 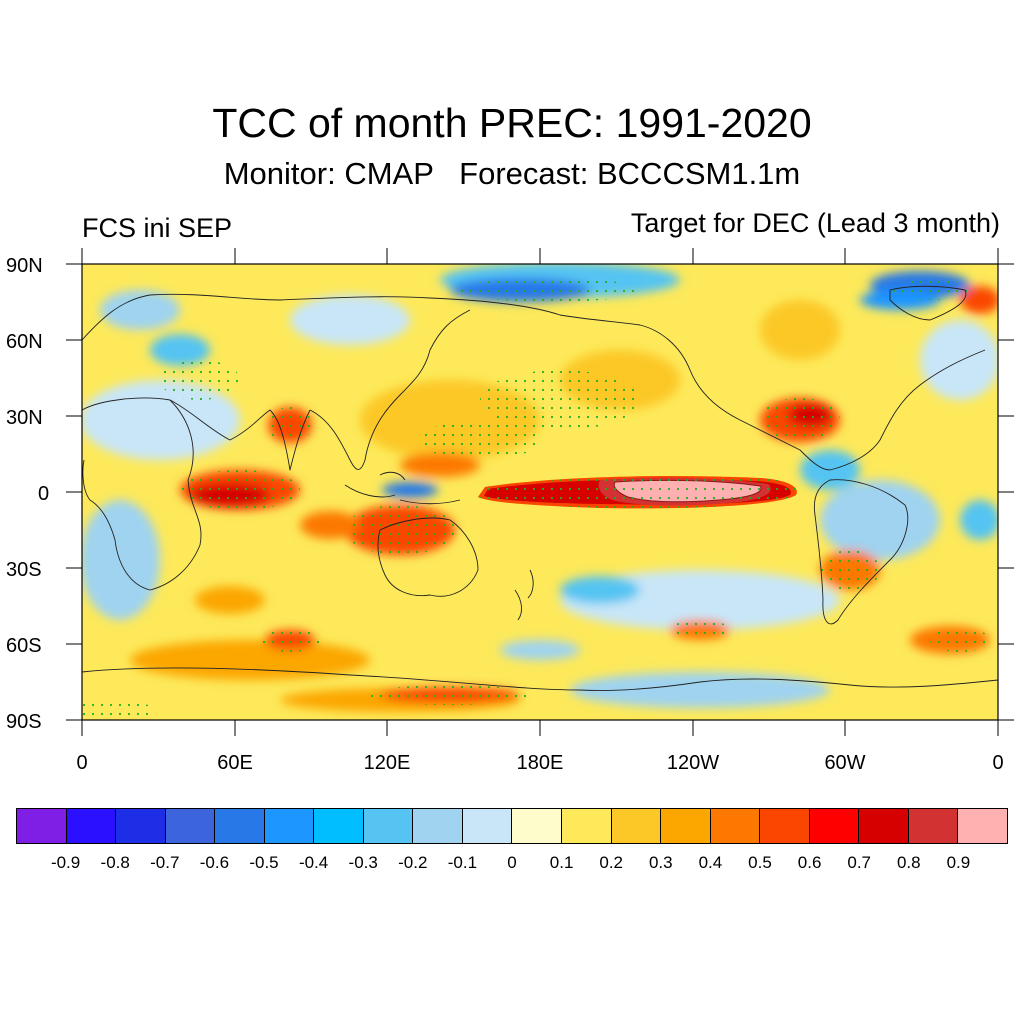 I want to click on colorbar-tick-label: 0, so click(x=512, y=862).